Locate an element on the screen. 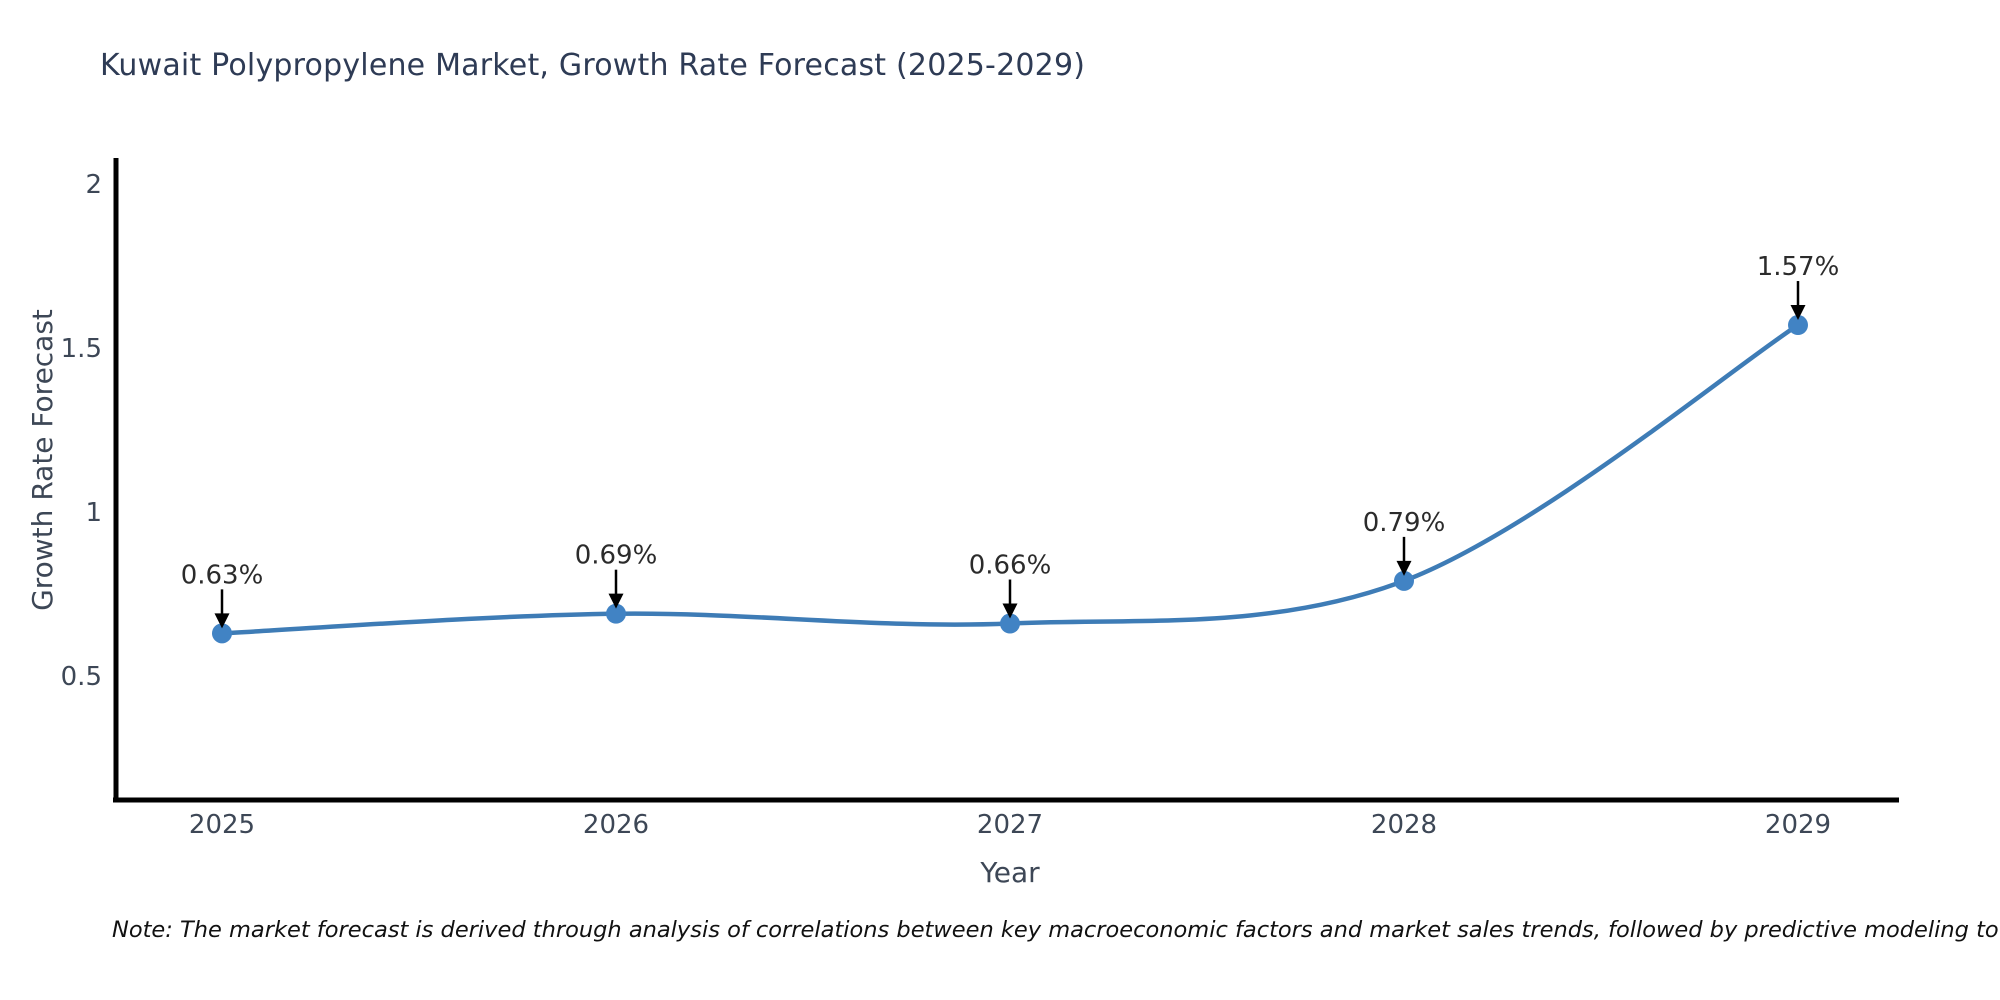  point-annotation-label: 1.57% is located at coordinates (1798, 267).